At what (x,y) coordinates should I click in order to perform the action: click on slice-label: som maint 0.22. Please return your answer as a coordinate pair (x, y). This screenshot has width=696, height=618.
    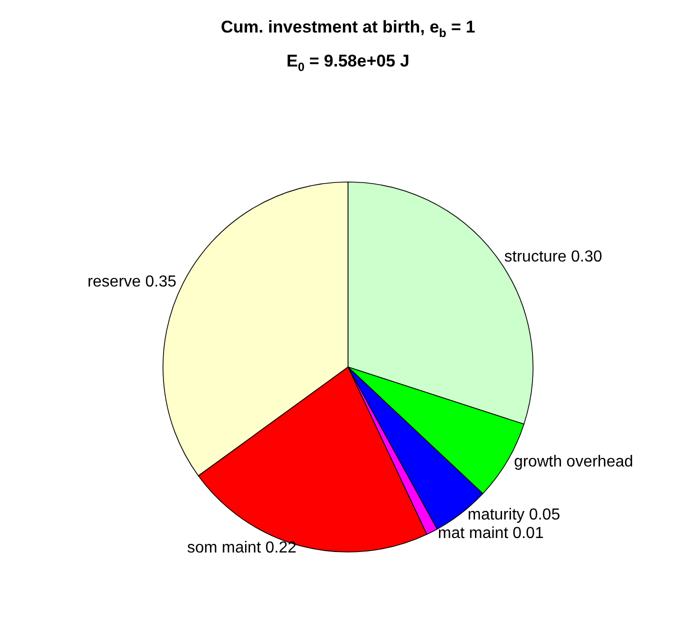
    Looking at the image, I should click on (242, 548).